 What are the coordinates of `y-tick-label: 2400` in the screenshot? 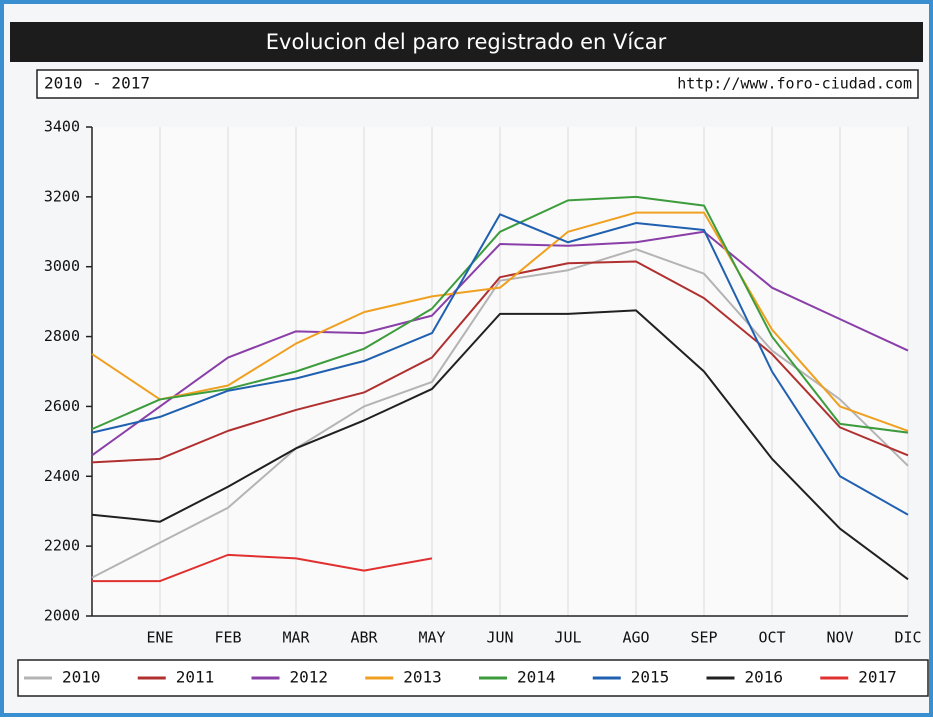 It's located at (62, 476).